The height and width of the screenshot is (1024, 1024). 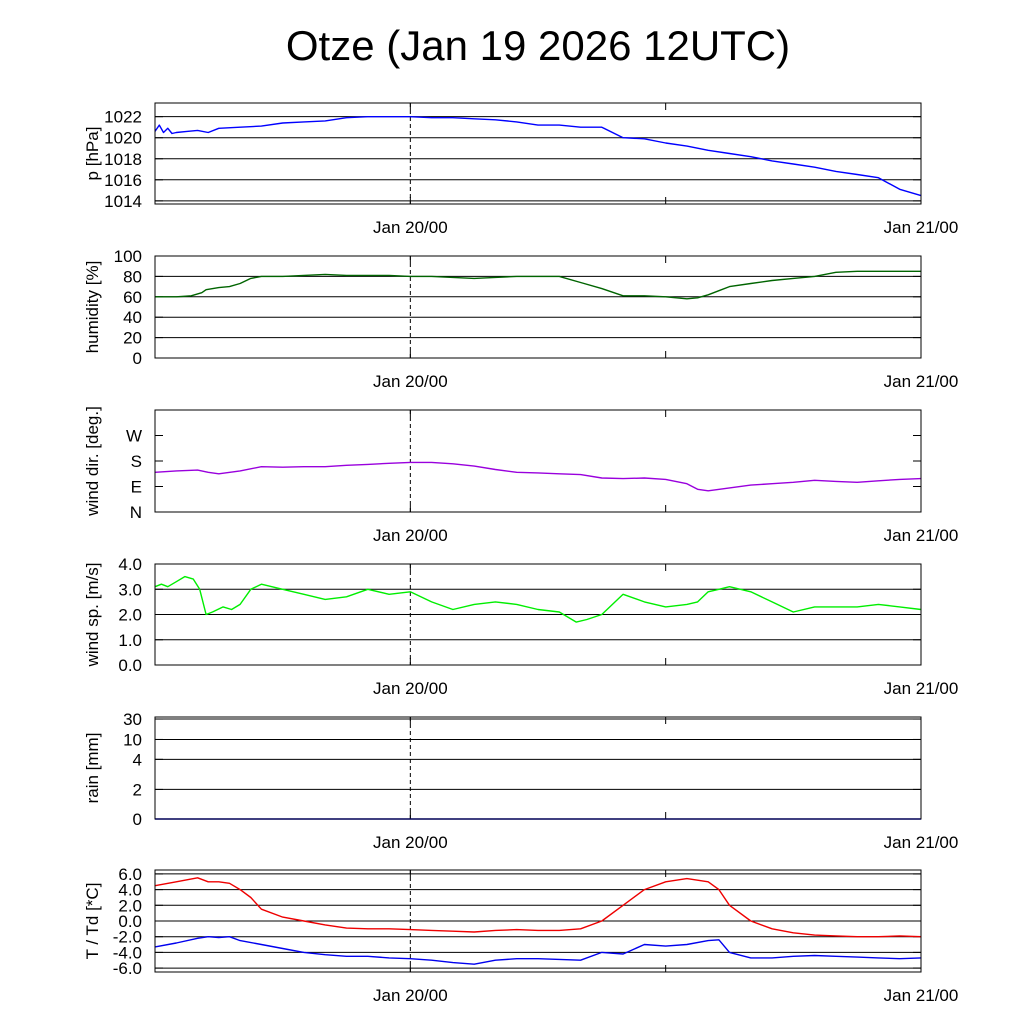 I want to click on y-tick-label: S, so click(x=136, y=461).